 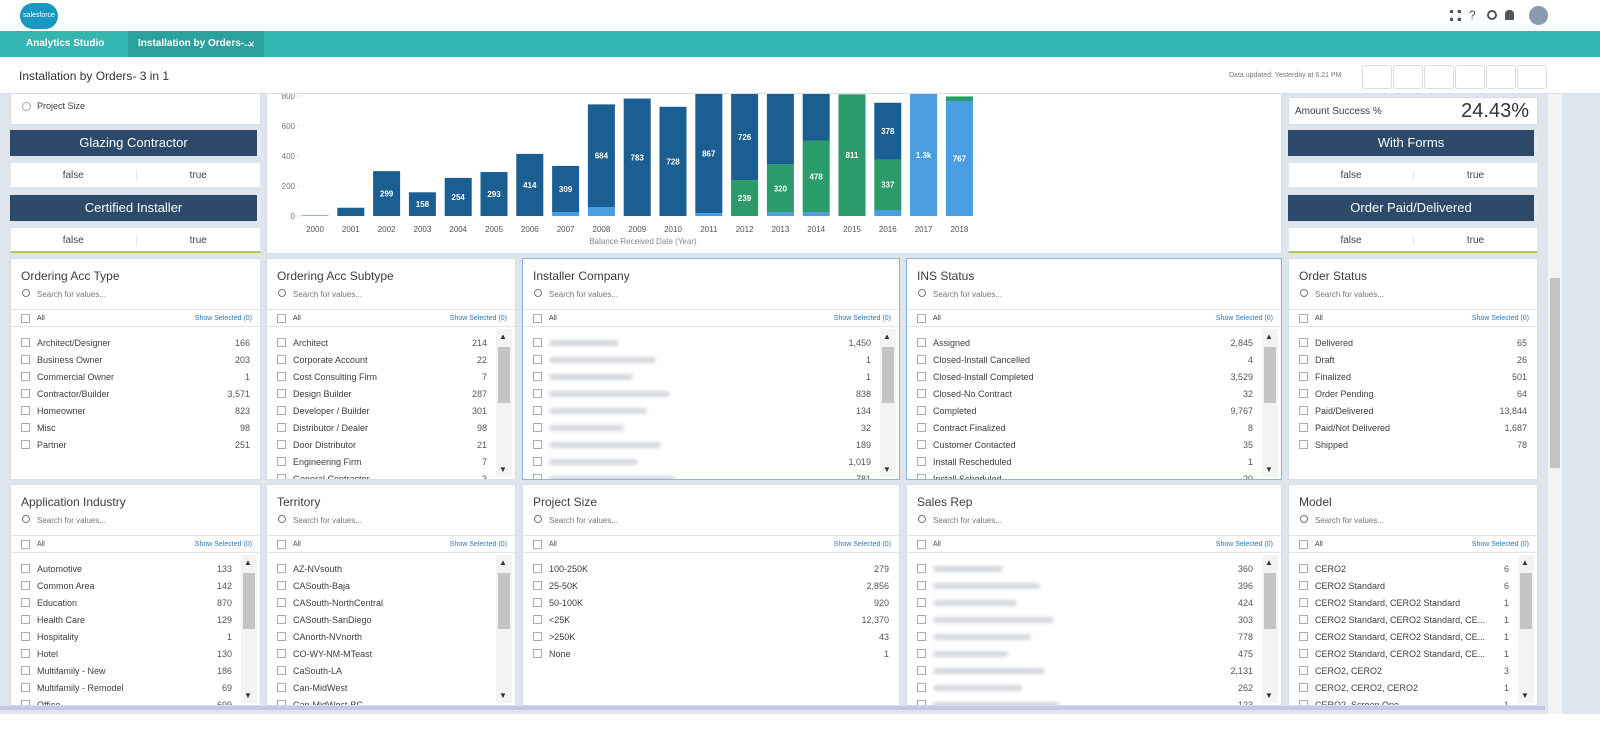 I want to click on avatar, so click(x=1538, y=15).